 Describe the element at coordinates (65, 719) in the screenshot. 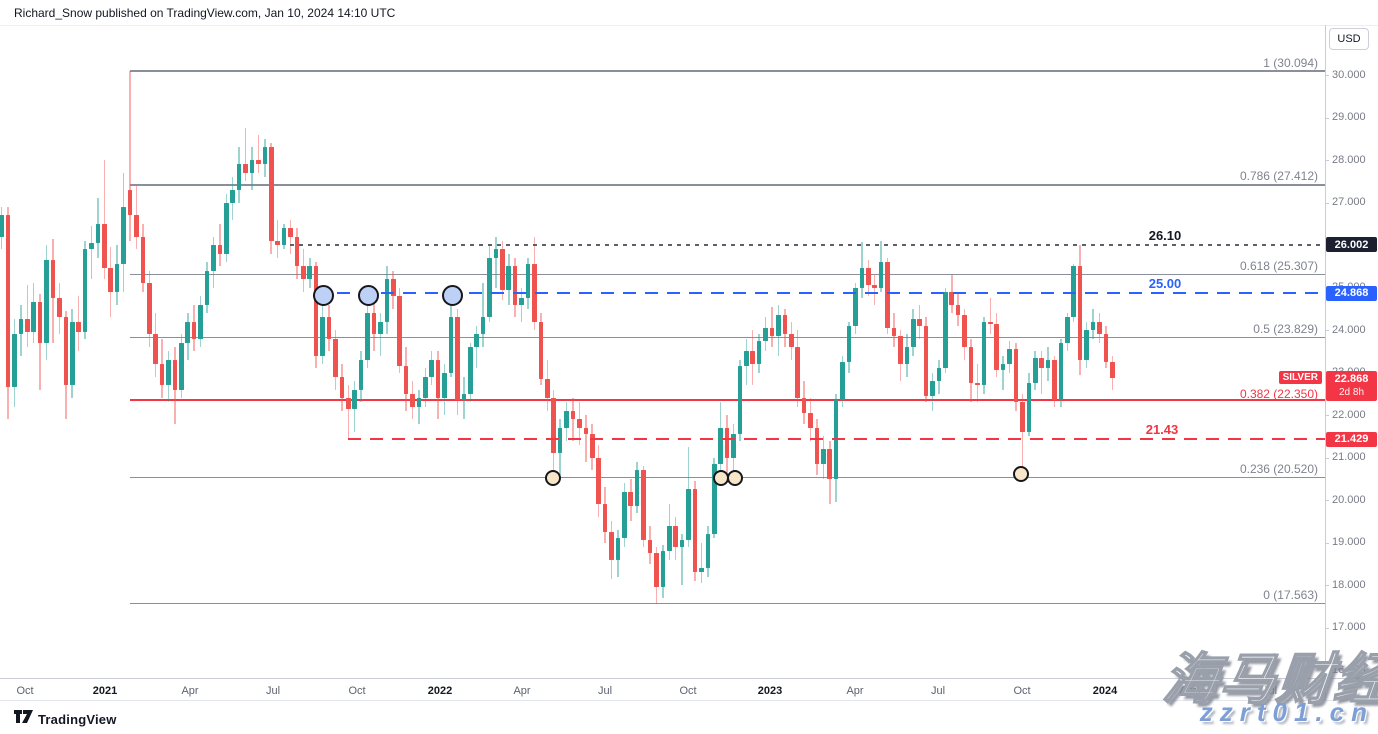

I see `tradingview-logo: TradingView` at that location.